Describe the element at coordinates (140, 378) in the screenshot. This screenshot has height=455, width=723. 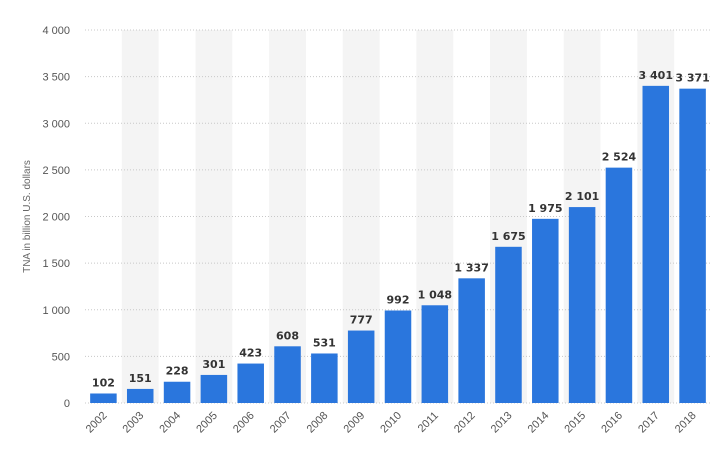
I see `bar-value-label: 151` at that location.